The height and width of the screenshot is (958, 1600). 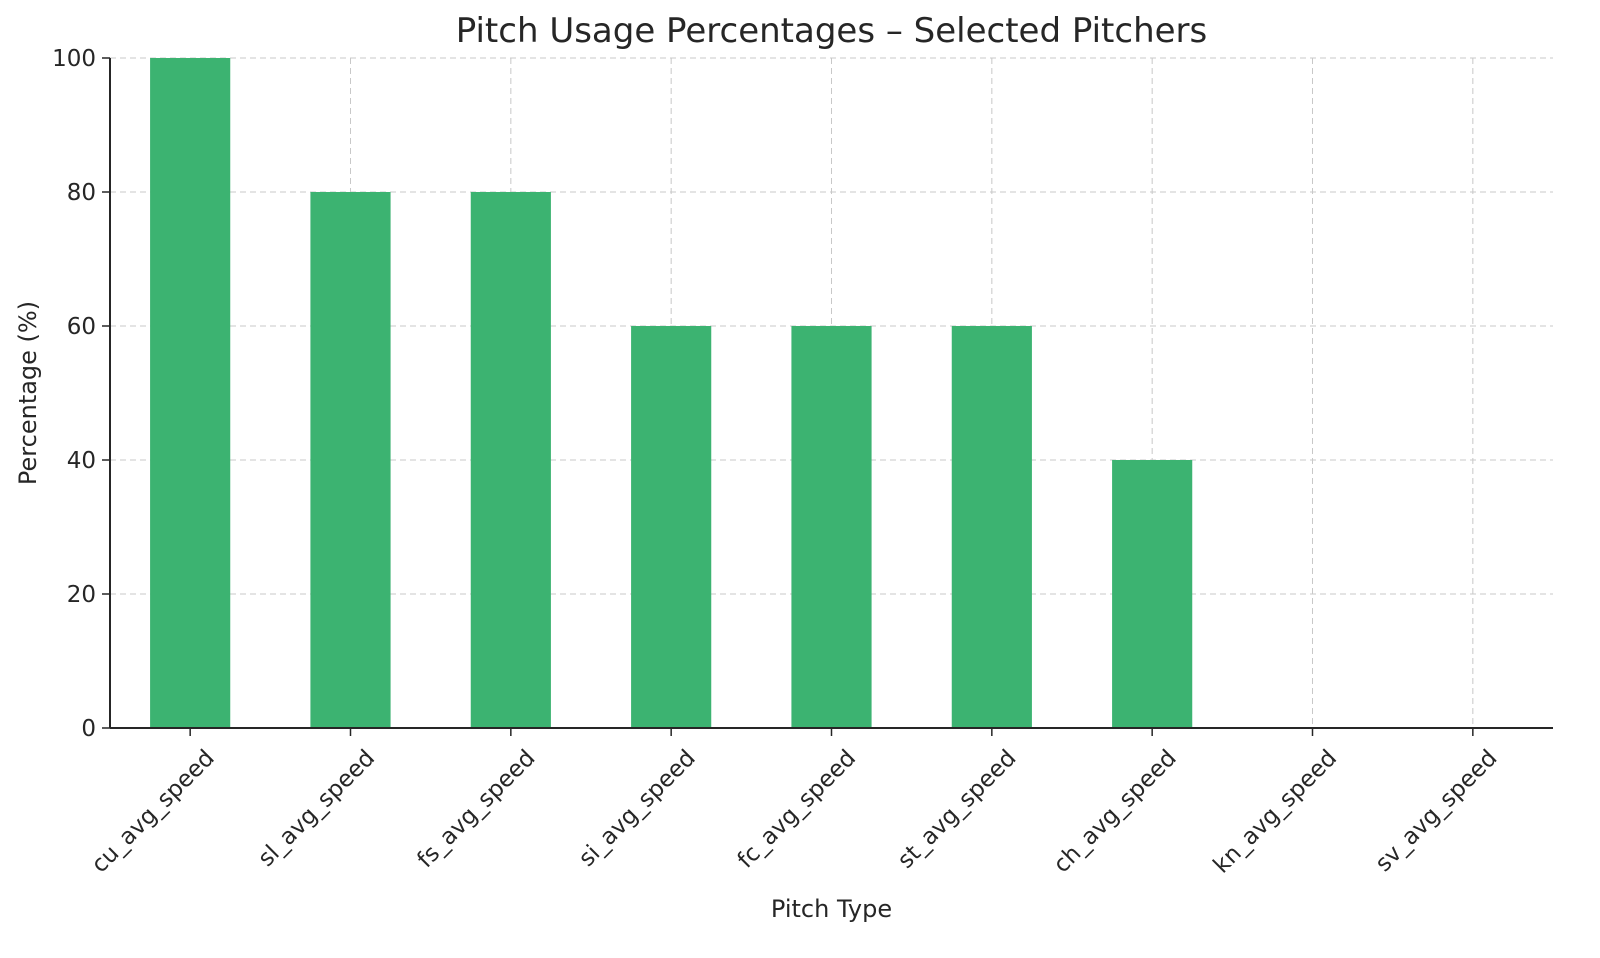 What do you see at coordinates (81, 327) in the screenshot?
I see `y-tick-label: 60` at bounding box center [81, 327].